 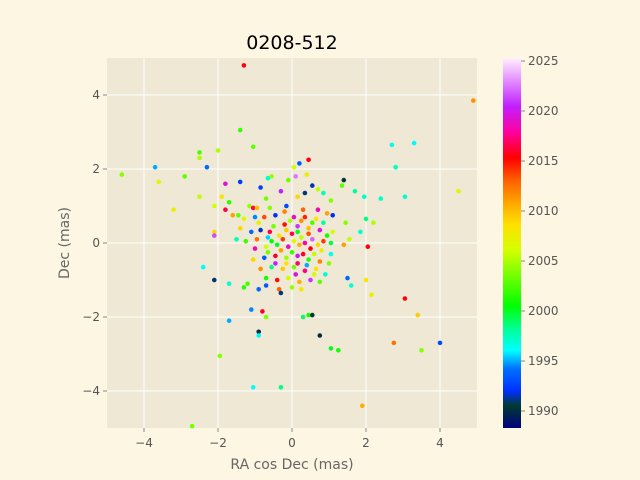 What do you see at coordinates (291, 465) in the screenshot?
I see `x-axis-label: RA cos Dec (mas)` at bounding box center [291, 465].